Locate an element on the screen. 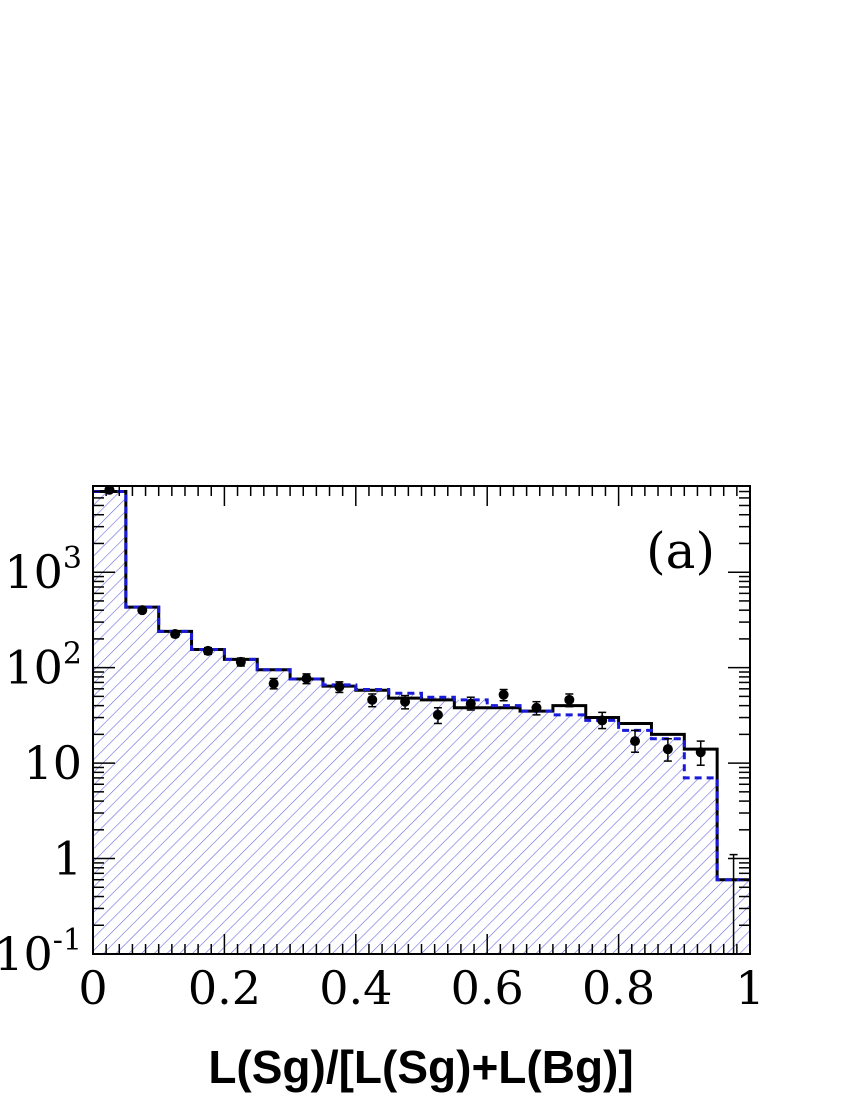 The height and width of the screenshot is (1100, 850). x-tick-label: 0.2 is located at coordinates (224, 988).